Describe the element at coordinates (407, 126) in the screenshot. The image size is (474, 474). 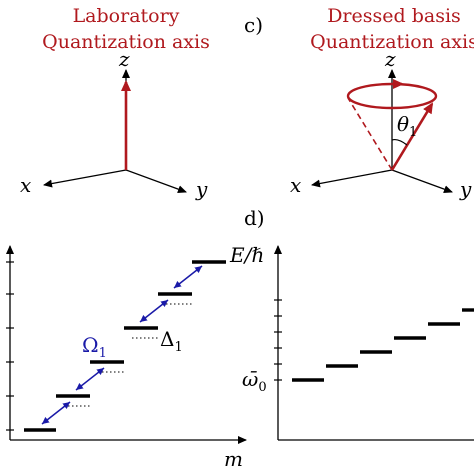
I see `theta-label: θ1` at that location.